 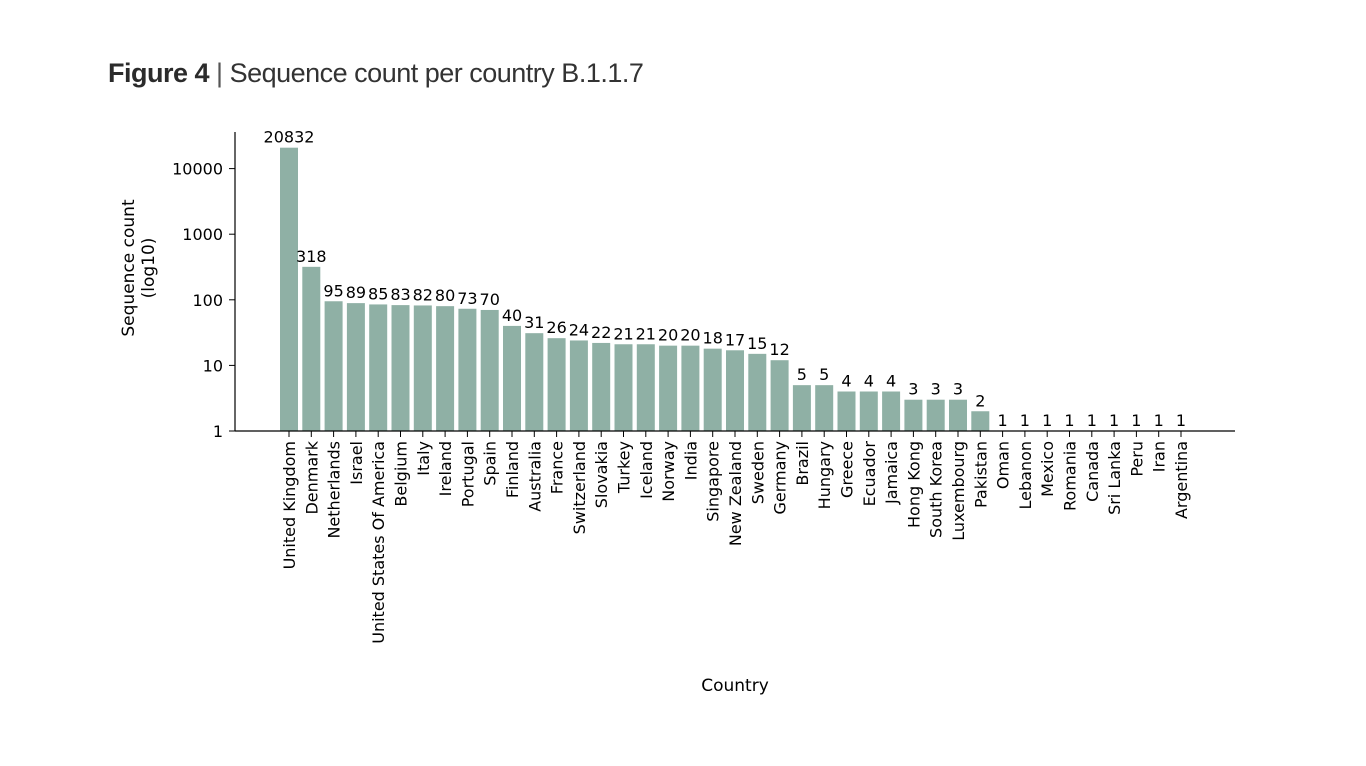 What do you see at coordinates (213, 365) in the screenshot?
I see `y-tick-label: 10` at bounding box center [213, 365].